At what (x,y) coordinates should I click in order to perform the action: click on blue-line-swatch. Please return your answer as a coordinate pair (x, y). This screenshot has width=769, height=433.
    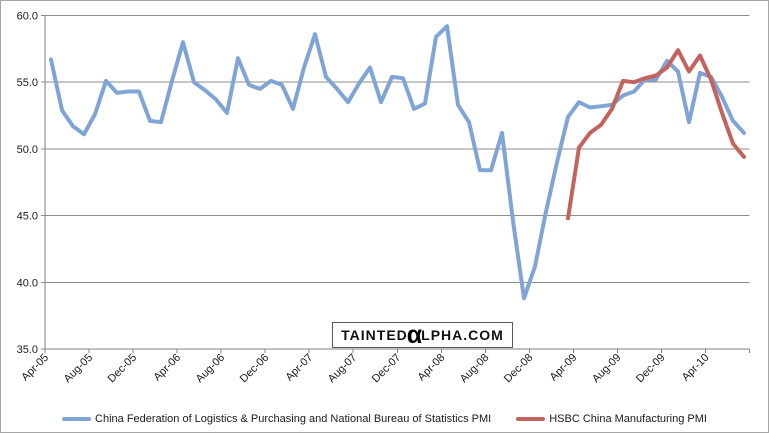
    Looking at the image, I should click on (77, 419).